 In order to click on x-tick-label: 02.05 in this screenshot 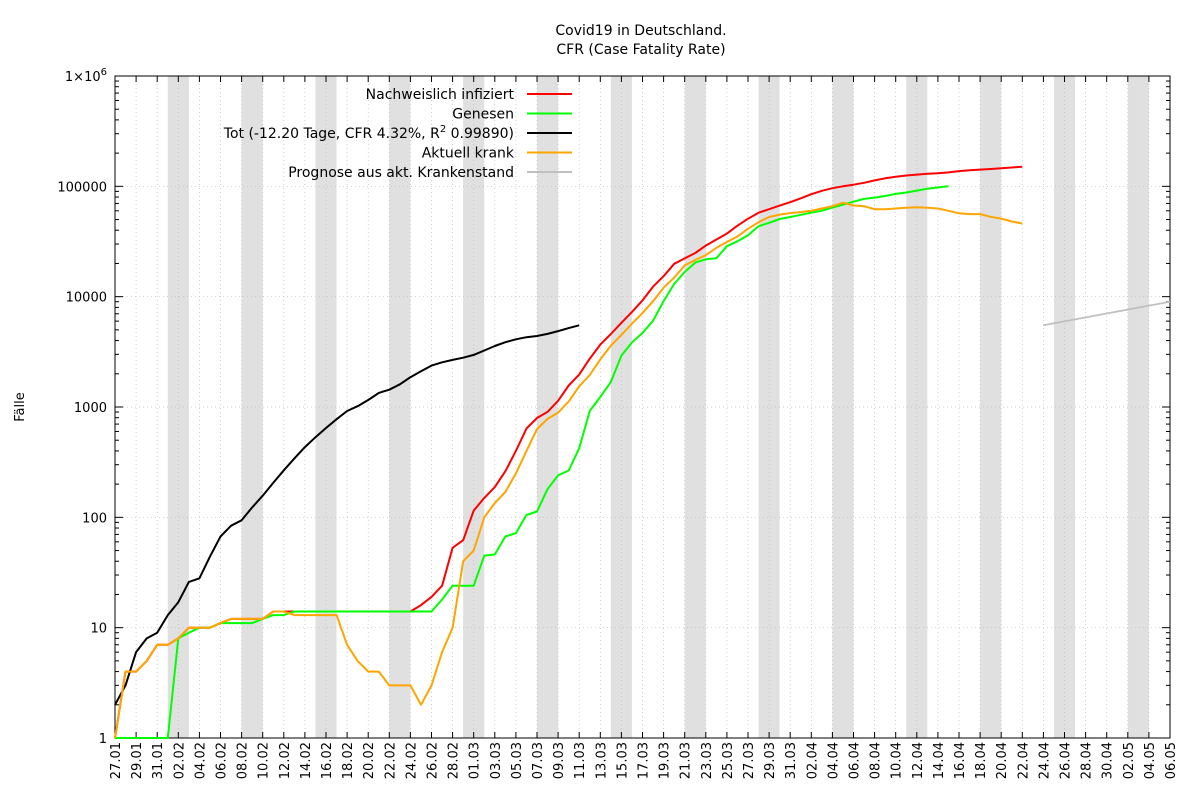, I will do `click(1129, 760)`.